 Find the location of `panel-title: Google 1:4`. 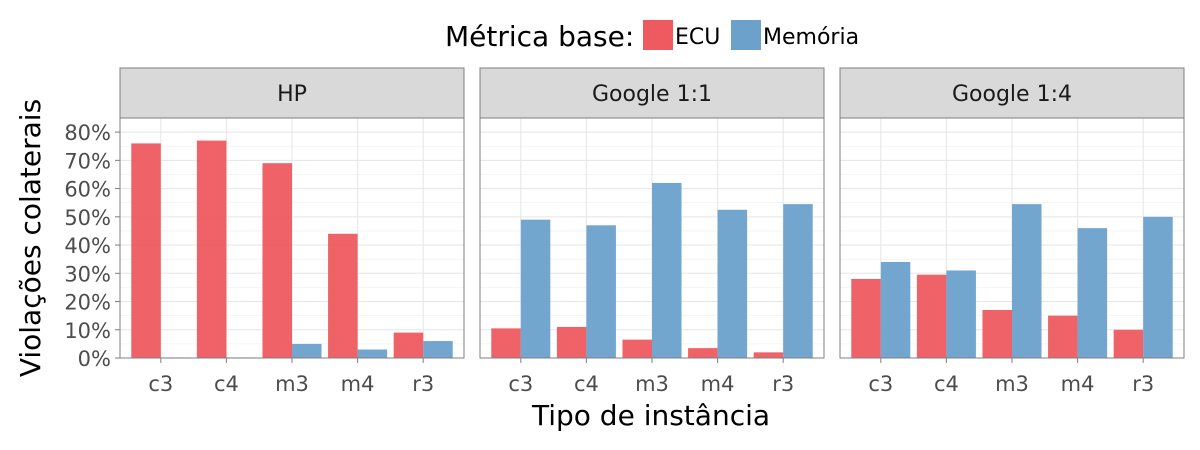

panel-title: Google 1:4 is located at coordinates (1012, 94).